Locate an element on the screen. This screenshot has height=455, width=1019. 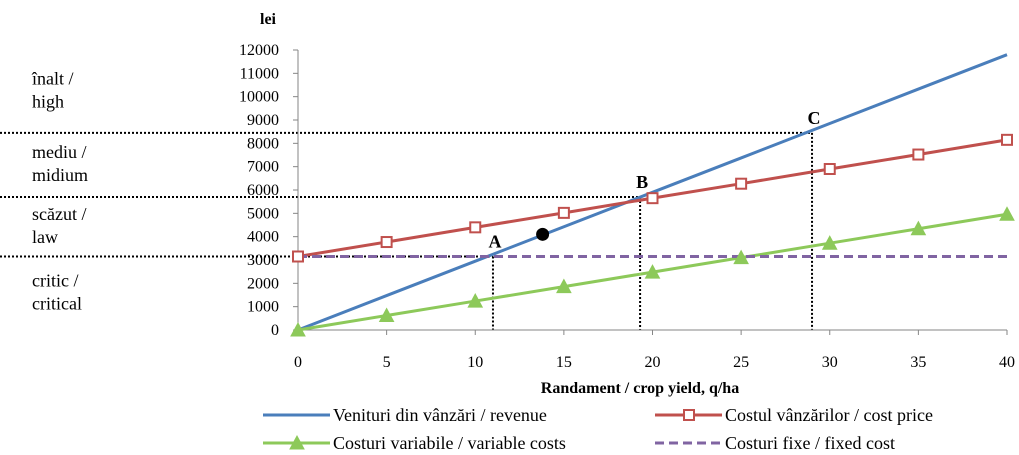
highlight-dot is located at coordinates (543, 234).